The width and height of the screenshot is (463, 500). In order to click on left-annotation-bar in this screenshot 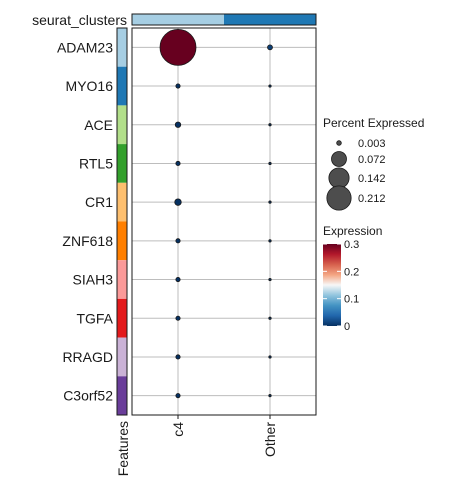, I will do `click(122, 221)`.